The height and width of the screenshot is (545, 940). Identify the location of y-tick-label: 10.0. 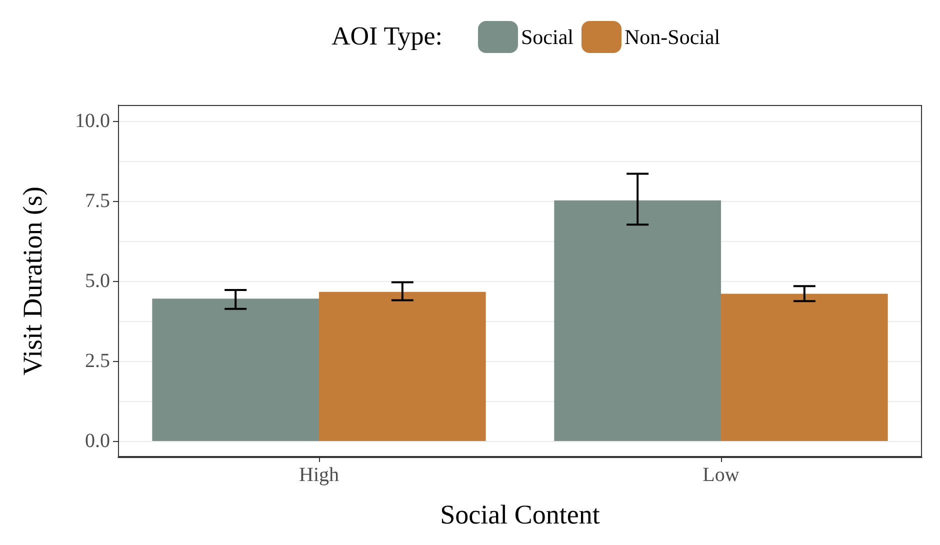
(92, 121).